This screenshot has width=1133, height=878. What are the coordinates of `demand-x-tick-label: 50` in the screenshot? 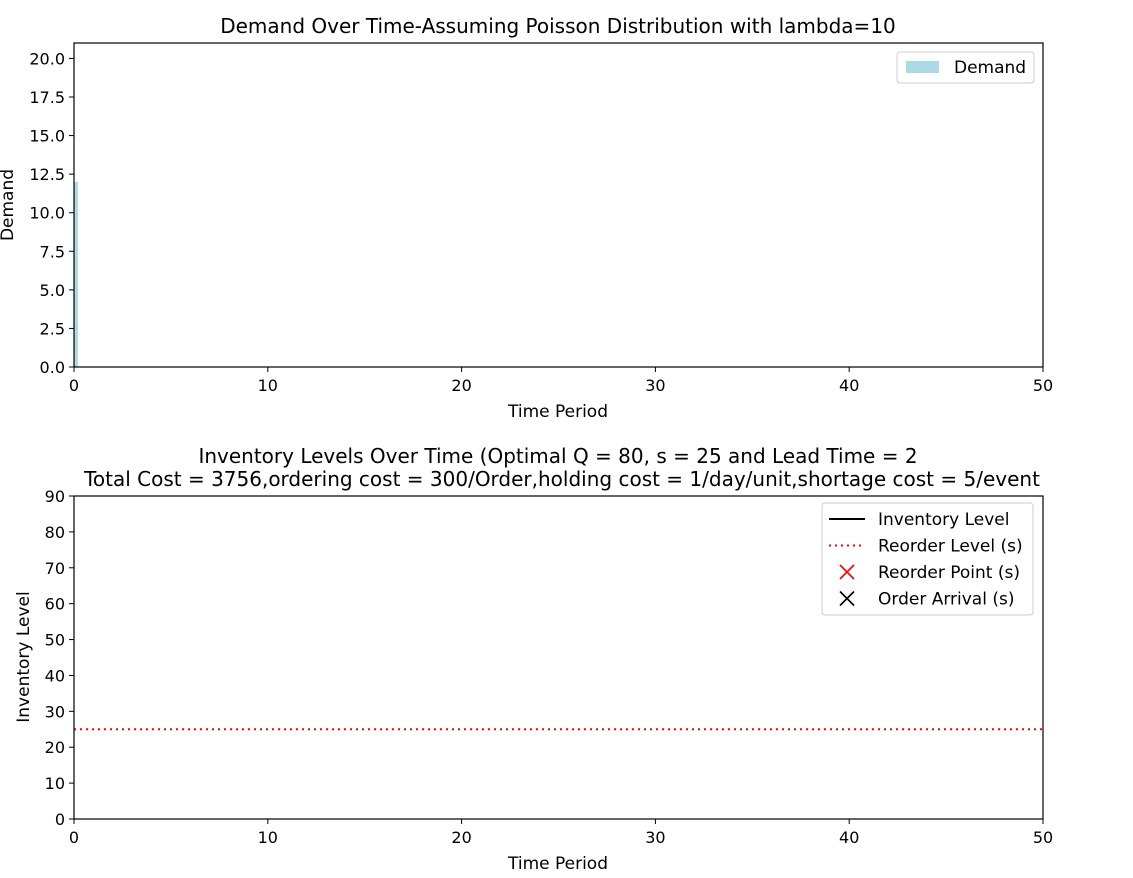 It's located at (1043, 385).